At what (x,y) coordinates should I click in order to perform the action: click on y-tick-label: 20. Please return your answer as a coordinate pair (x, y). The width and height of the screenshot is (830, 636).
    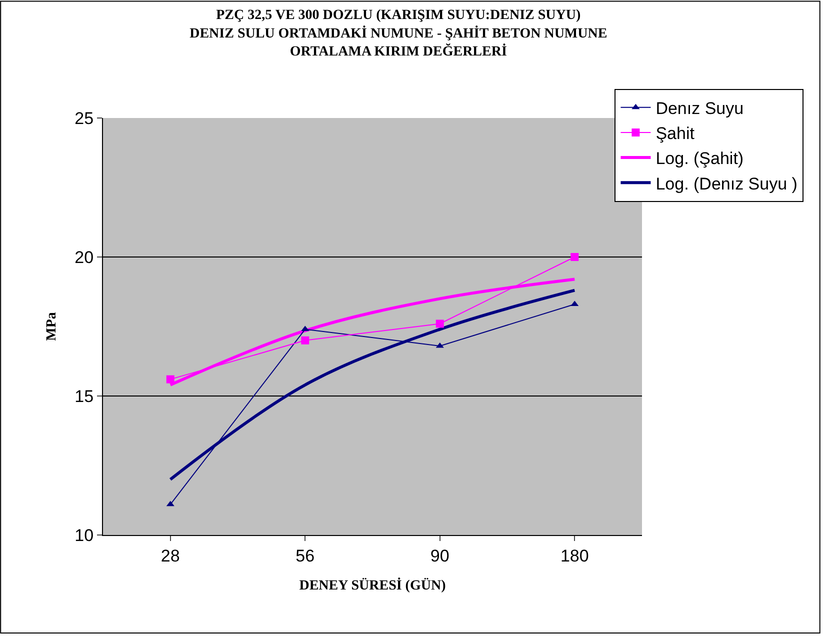
    Looking at the image, I should click on (84, 257).